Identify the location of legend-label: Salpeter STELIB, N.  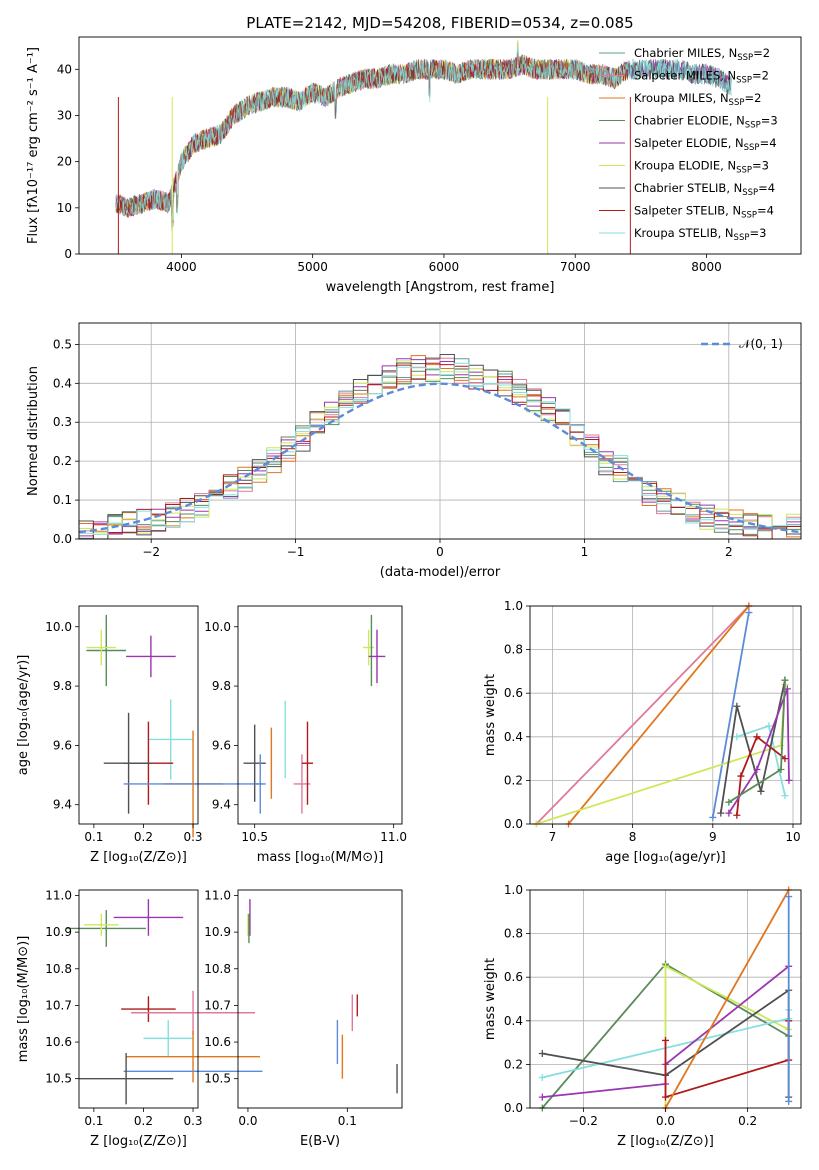
(687, 211).